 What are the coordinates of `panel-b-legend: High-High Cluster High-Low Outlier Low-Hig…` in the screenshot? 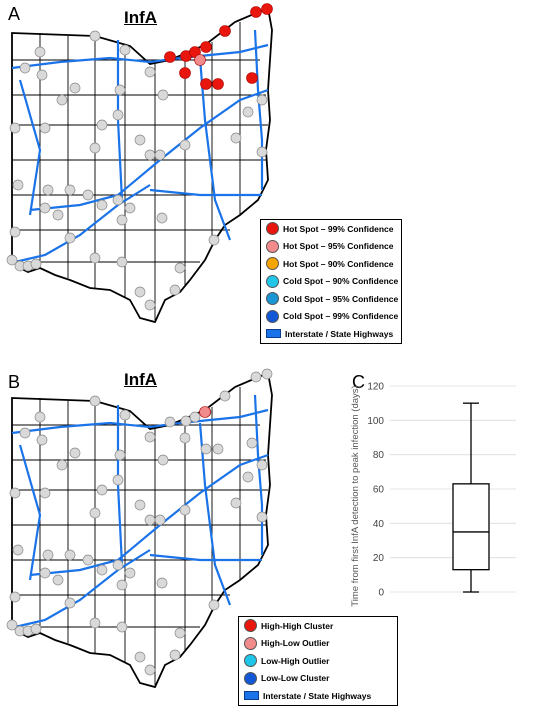 It's located at (318, 661).